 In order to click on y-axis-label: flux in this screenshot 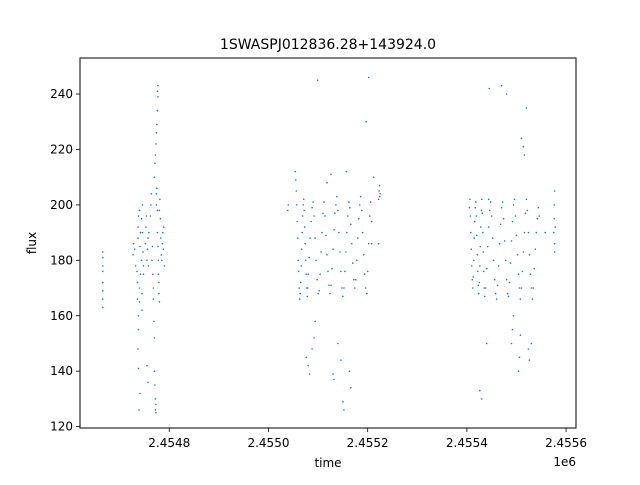, I will do `click(32, 243)`.